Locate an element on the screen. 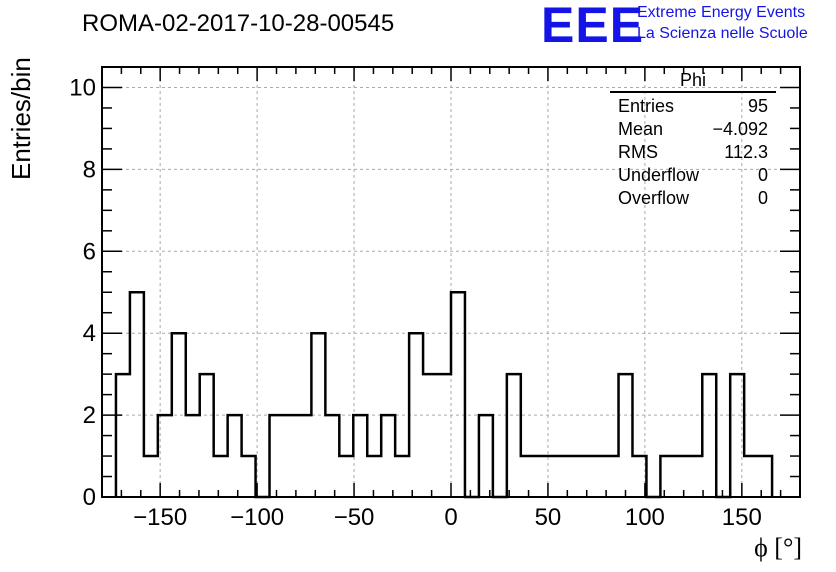 The image size is (836, 572). eee-logo: EEE is located at coordinates (593, 26).